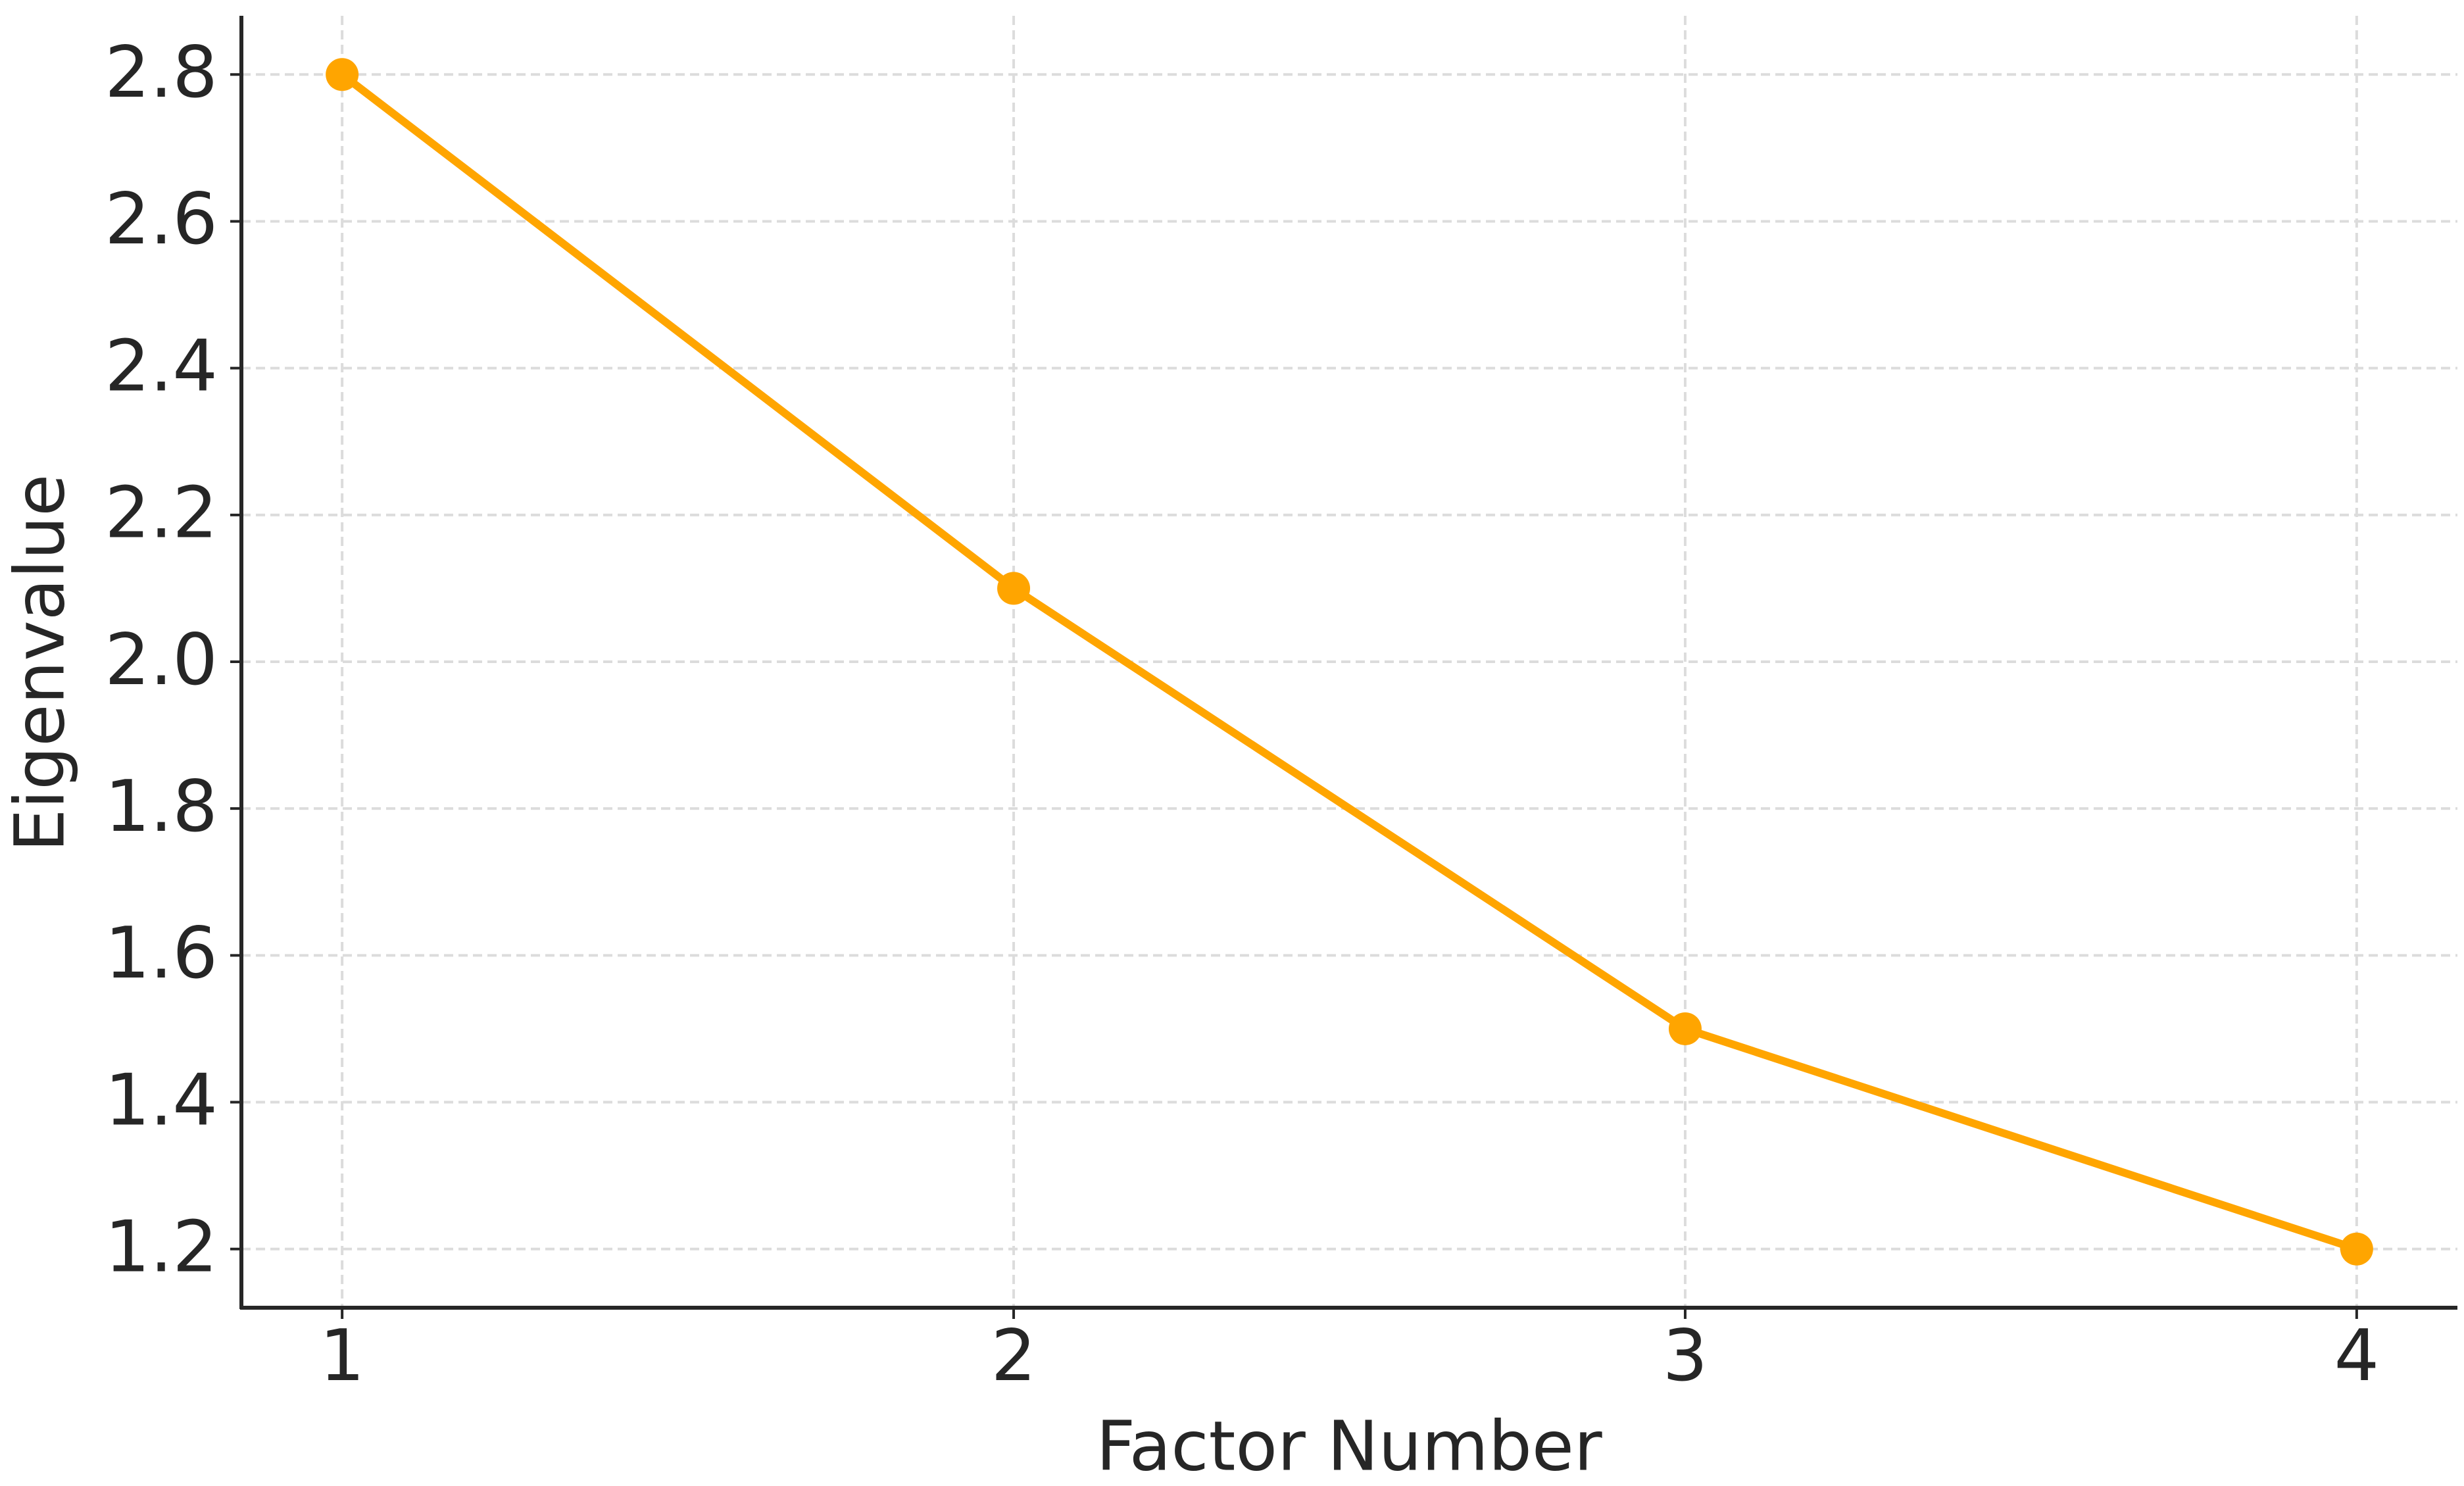  I want to click on y-axis-label: Eigenvalue, so click(40, 663).